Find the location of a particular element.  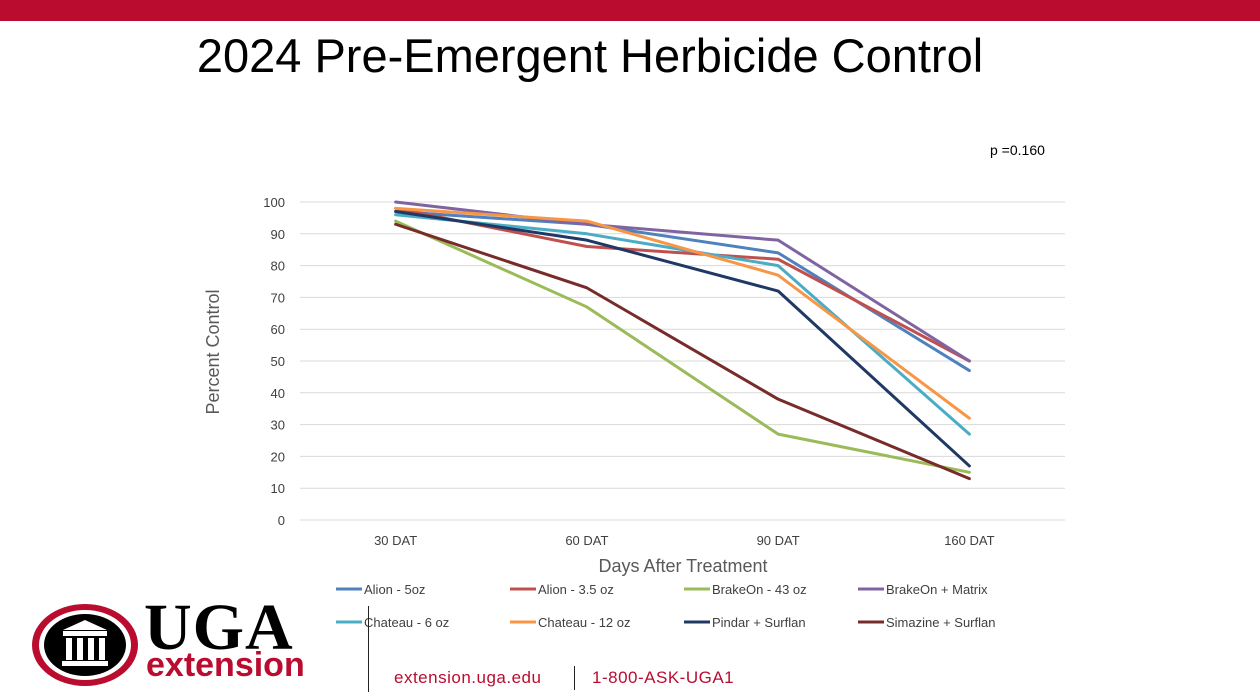

y-tick-label: 20 is located at coordinates (278, 456).